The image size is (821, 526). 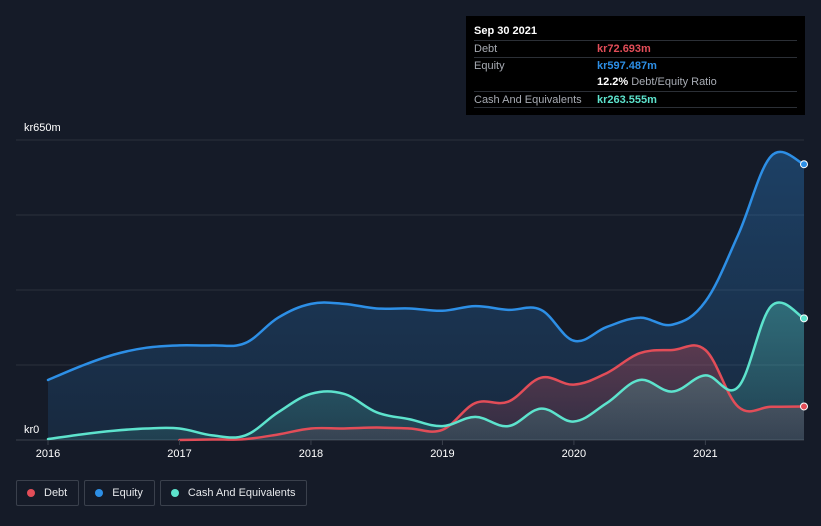 What do you see at coordinates (492, 393) in the screenshot?
I see `debt-line` at bounding box center [492, 393].